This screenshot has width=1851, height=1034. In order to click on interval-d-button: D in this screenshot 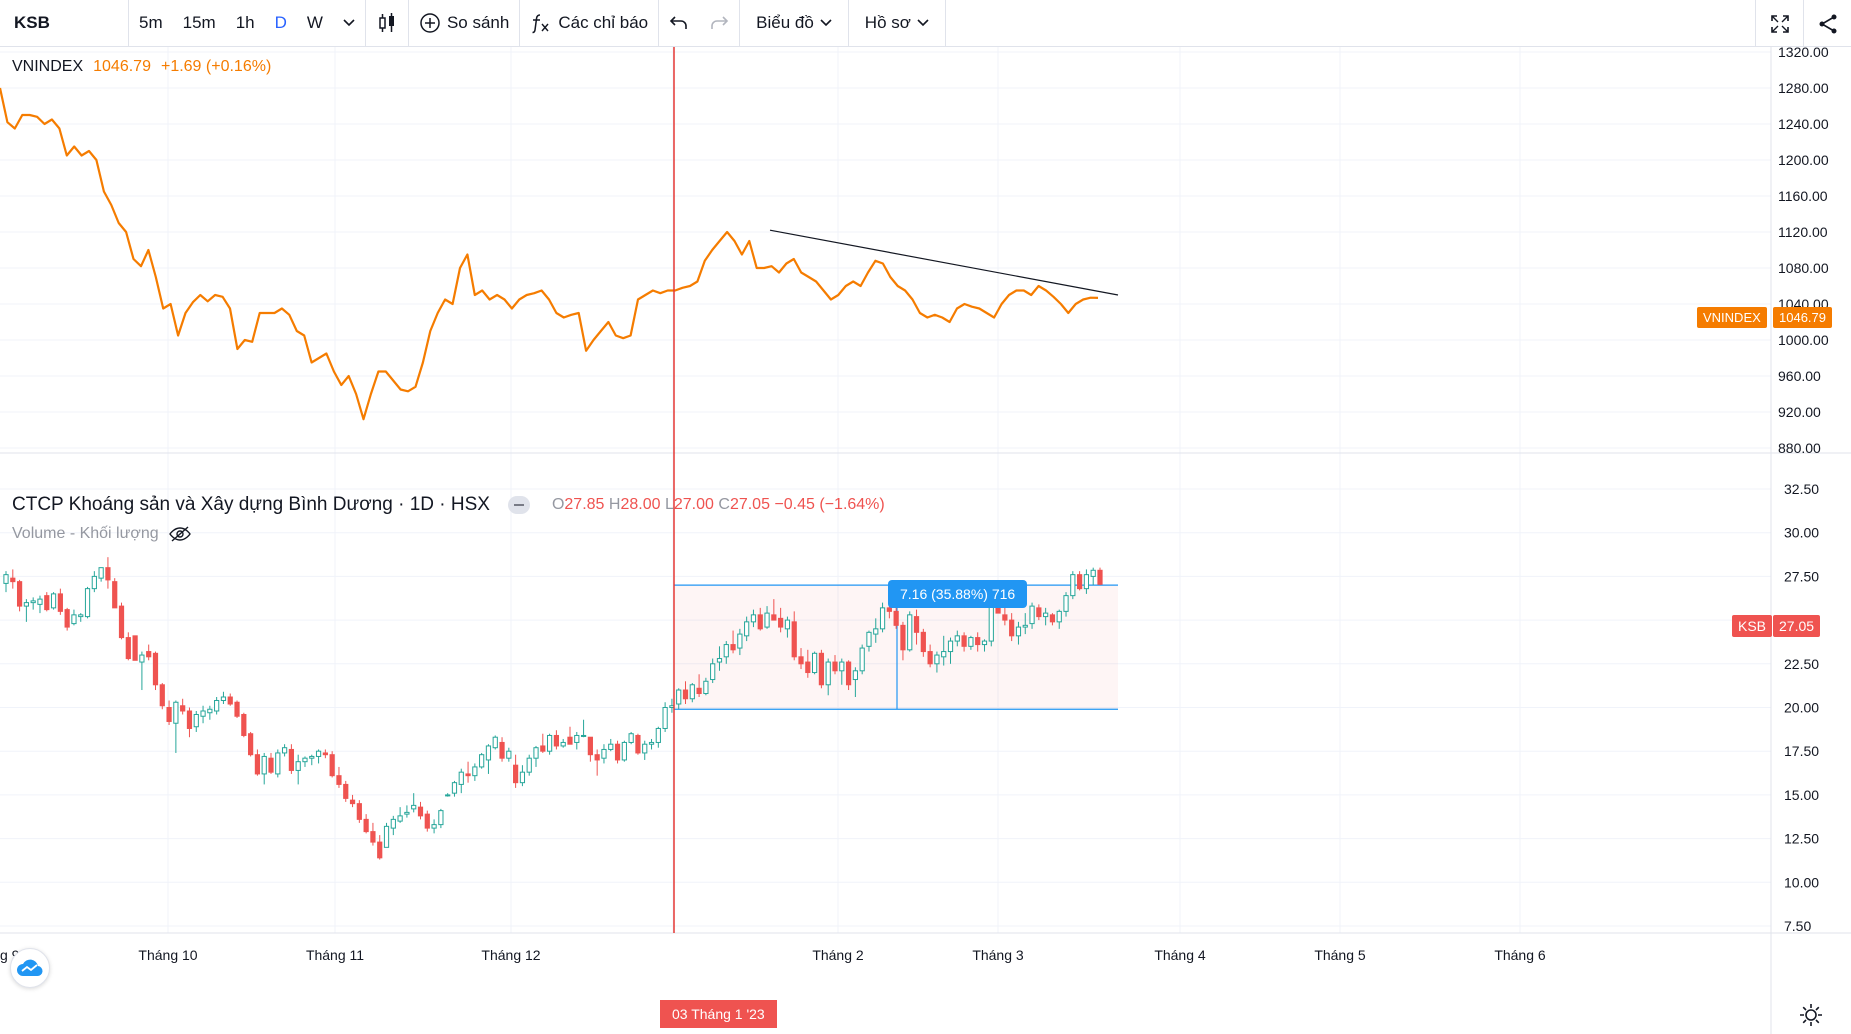, I will do `click(280, 22)`.